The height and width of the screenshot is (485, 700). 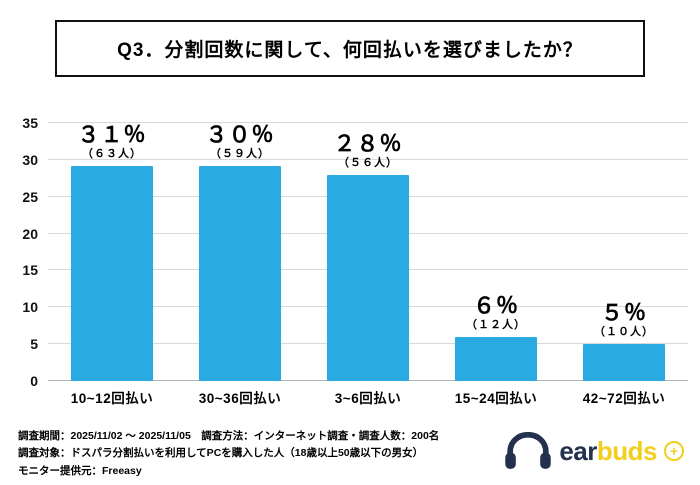 I want to click on x-axis-labels: 10~12回払い 30~36回払い 3~6回払い 15~24回払い 42~72回払い, so click(x=368, y=397).